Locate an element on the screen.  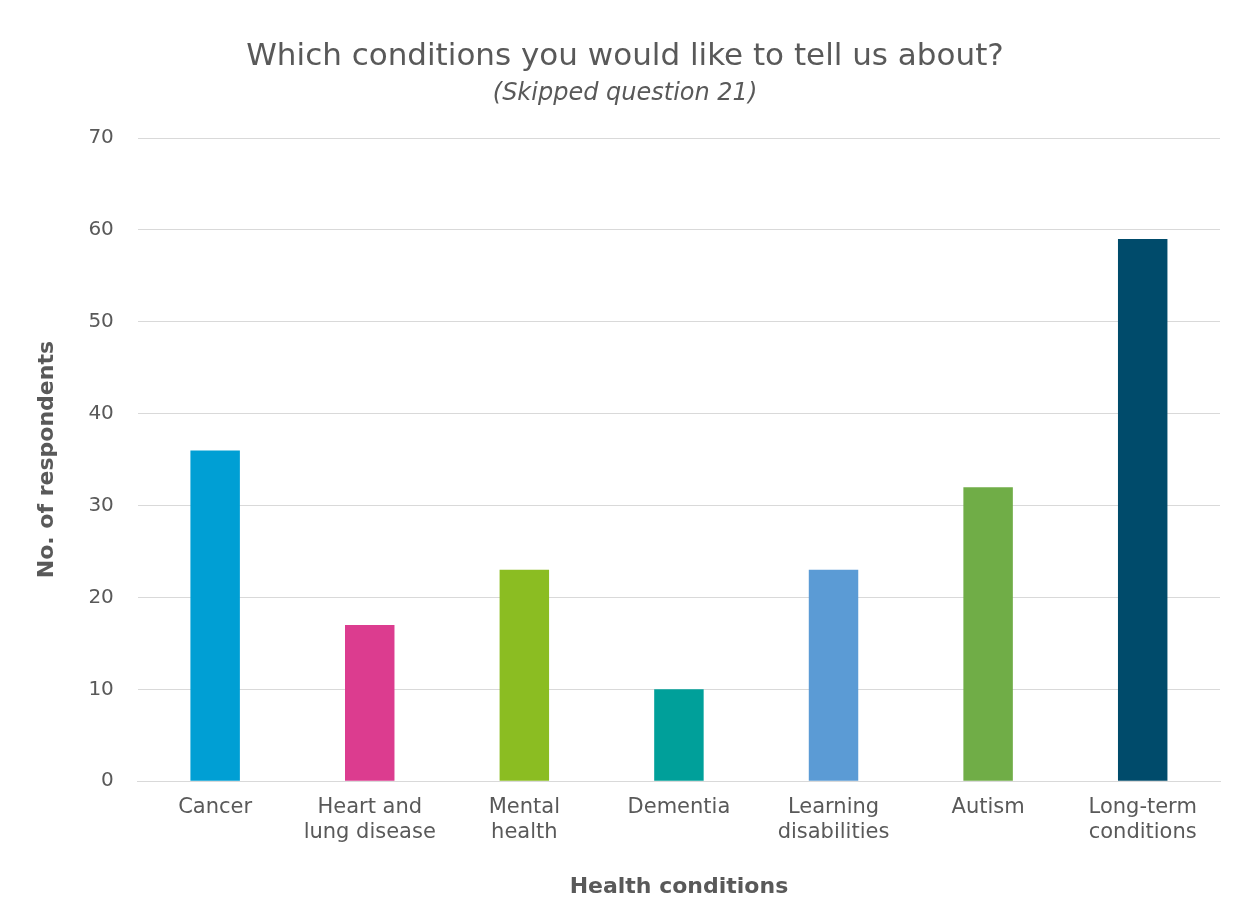
y-tick-label: 30 is located at coordinates (101, 503).